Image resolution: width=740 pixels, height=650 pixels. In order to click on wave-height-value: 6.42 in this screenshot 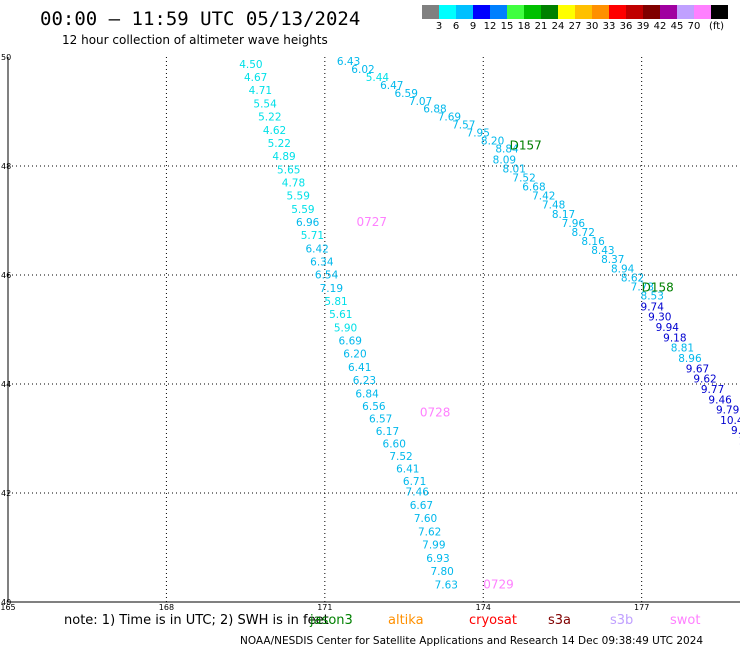, I will do `click(316, 249)`.